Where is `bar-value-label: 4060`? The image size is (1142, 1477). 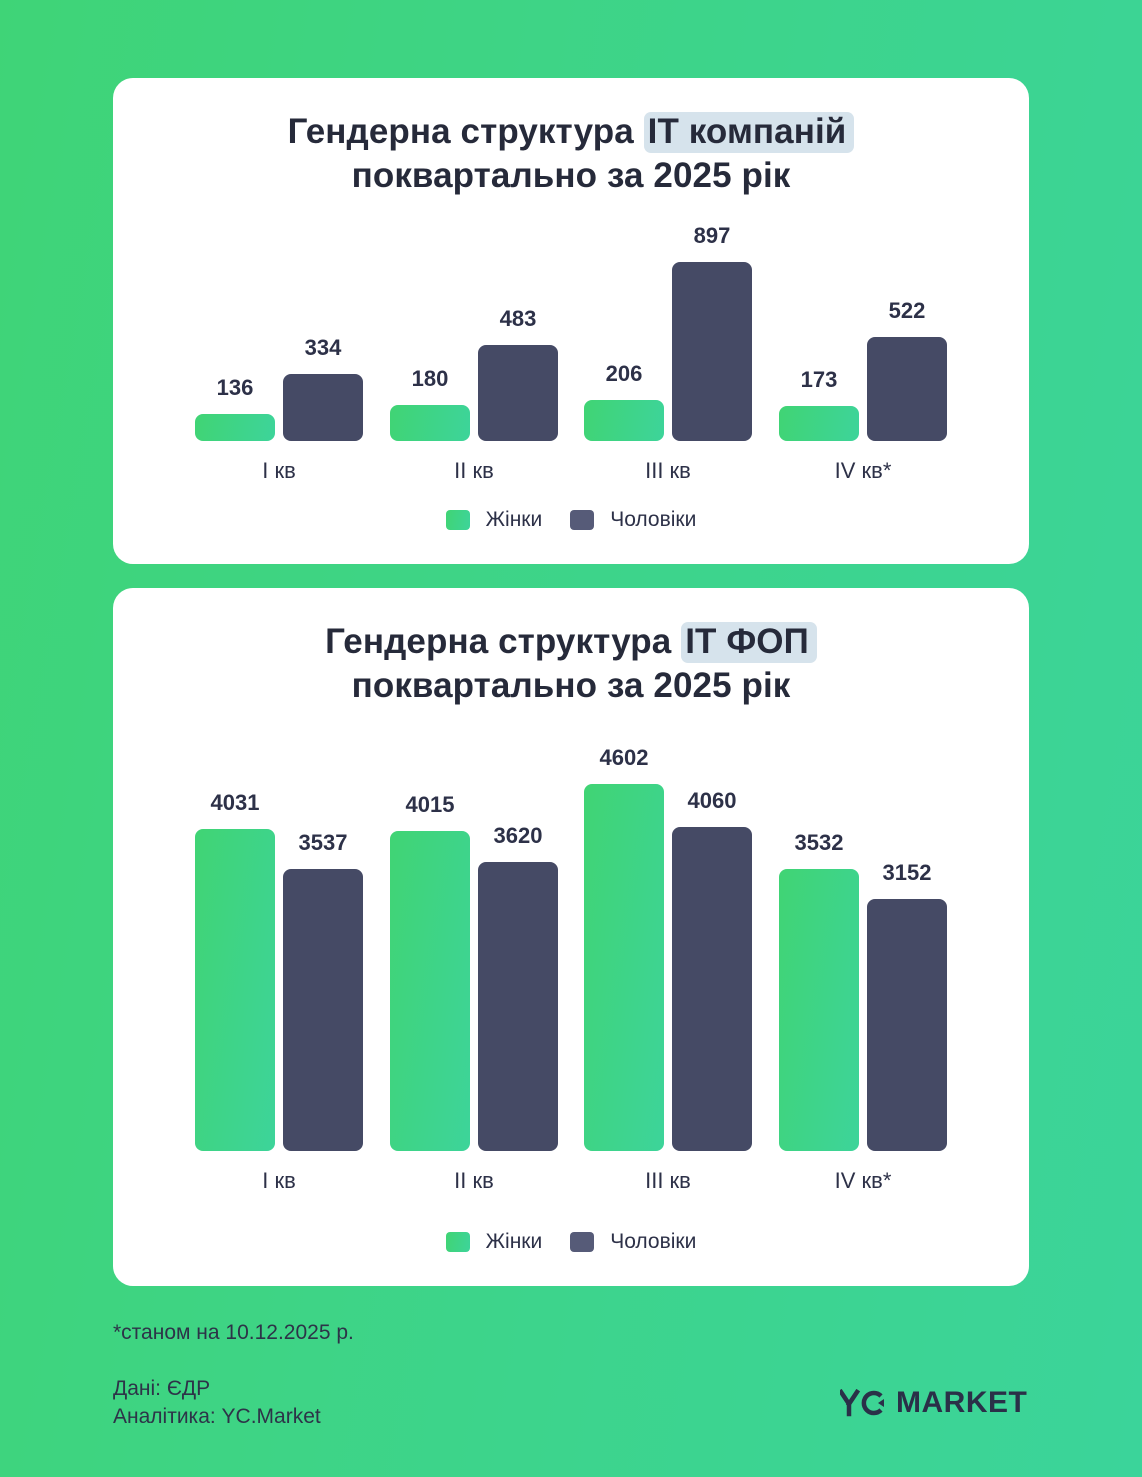 bar-value-label: 4060 is located at coordinates (712, 800).